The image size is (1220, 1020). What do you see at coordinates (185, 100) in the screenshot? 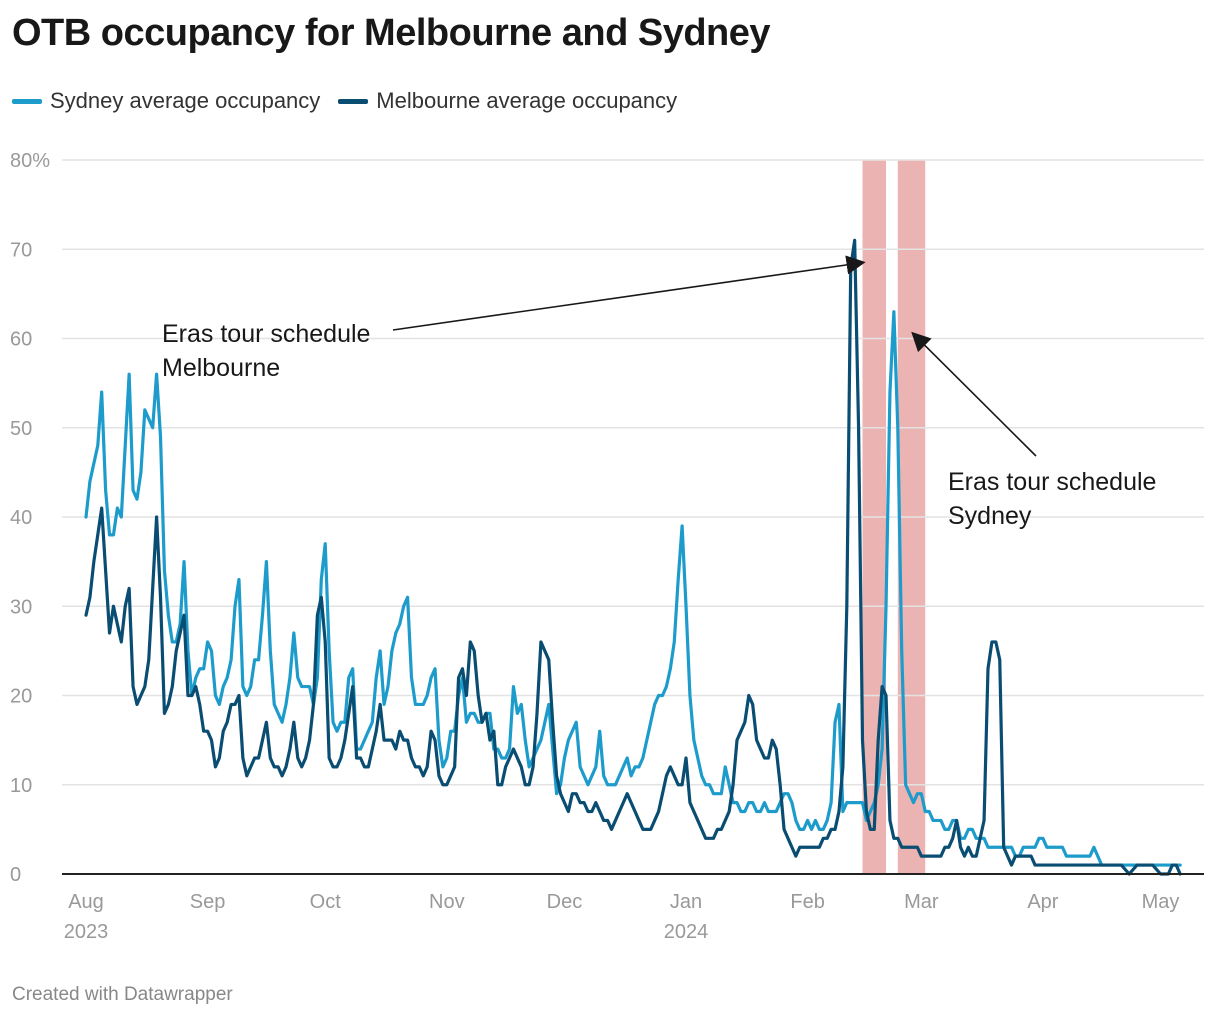
I see `legend-label-sydney: Sydney average occupancy` at bounding box center [185, 100].